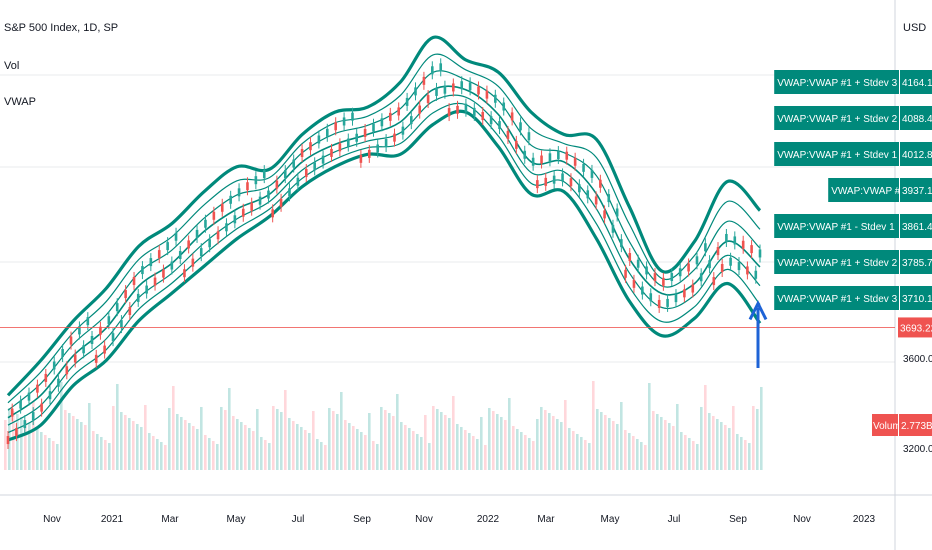  Describe the element at coordinates (424, 519) in the screenshot. I see `x-tick-label: Nov` at that location.